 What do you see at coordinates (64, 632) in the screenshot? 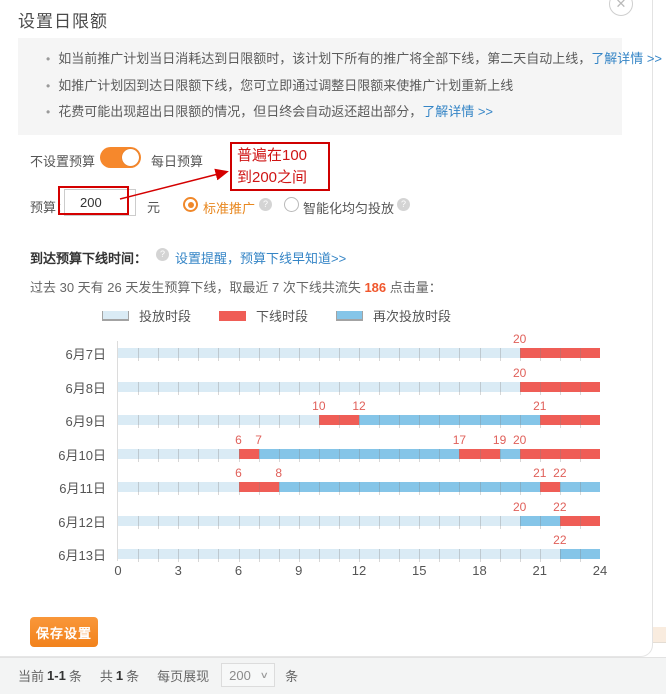
I see `save-settings-button: 保存设置` at bounding box center [64, 632].